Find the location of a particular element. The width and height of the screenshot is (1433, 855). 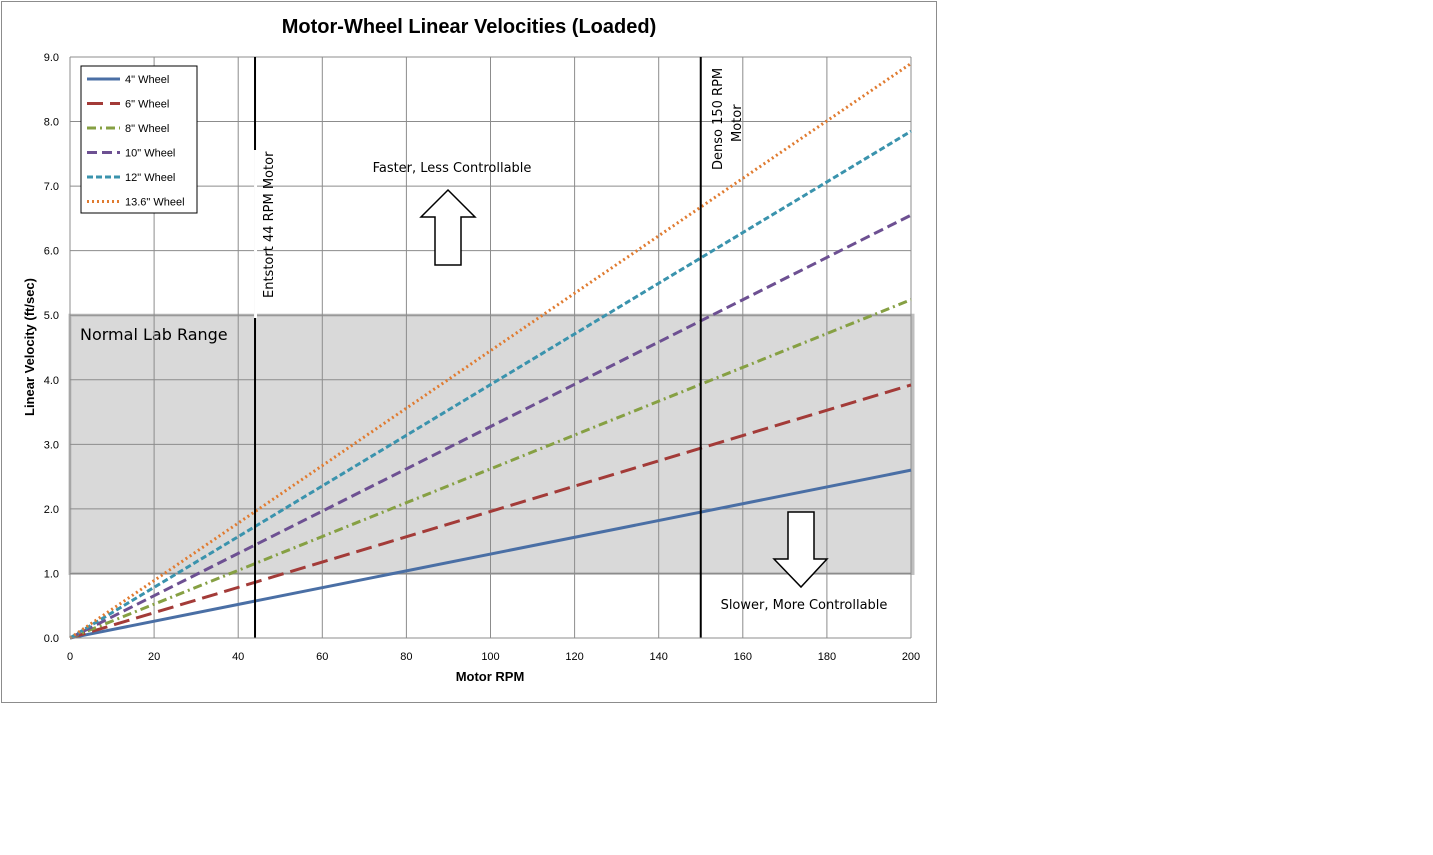

legend-label-0: 4" Wheel is located at coordinates (147, 80).